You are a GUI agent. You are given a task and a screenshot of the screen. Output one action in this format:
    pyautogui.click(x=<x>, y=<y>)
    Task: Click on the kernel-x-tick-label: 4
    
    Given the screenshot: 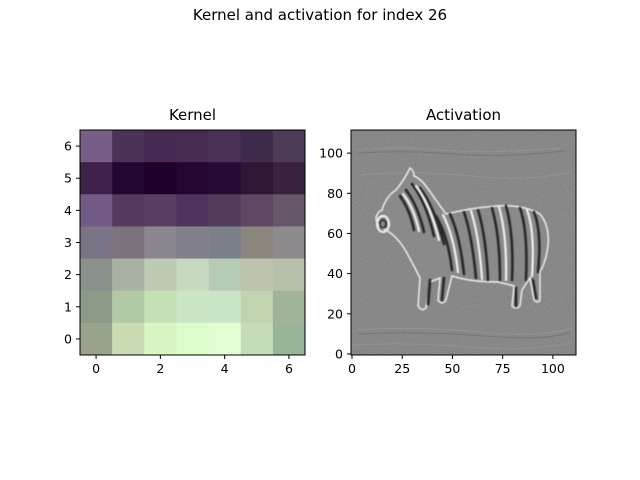 What is the action you would take?
    pyautogui.click(x=225, y=368)
    